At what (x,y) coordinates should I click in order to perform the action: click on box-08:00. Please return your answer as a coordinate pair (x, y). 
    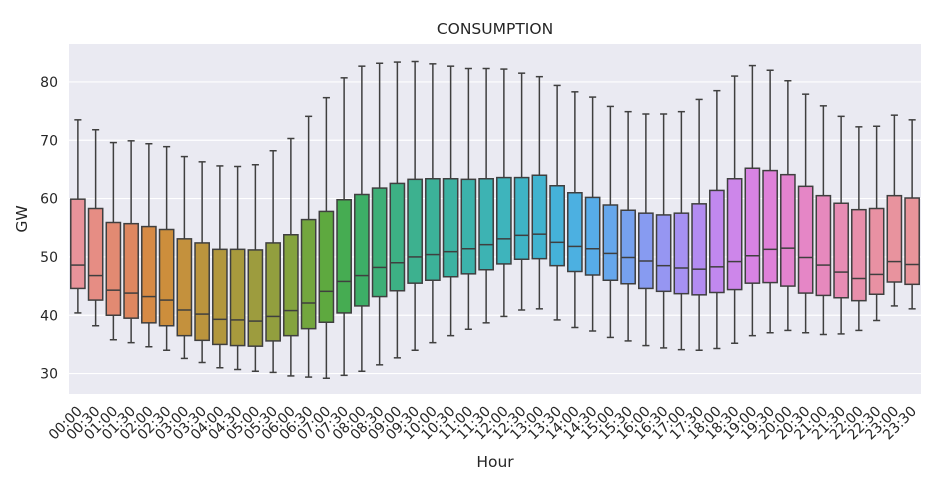
    Looking at the image, I should click on (362, 218).